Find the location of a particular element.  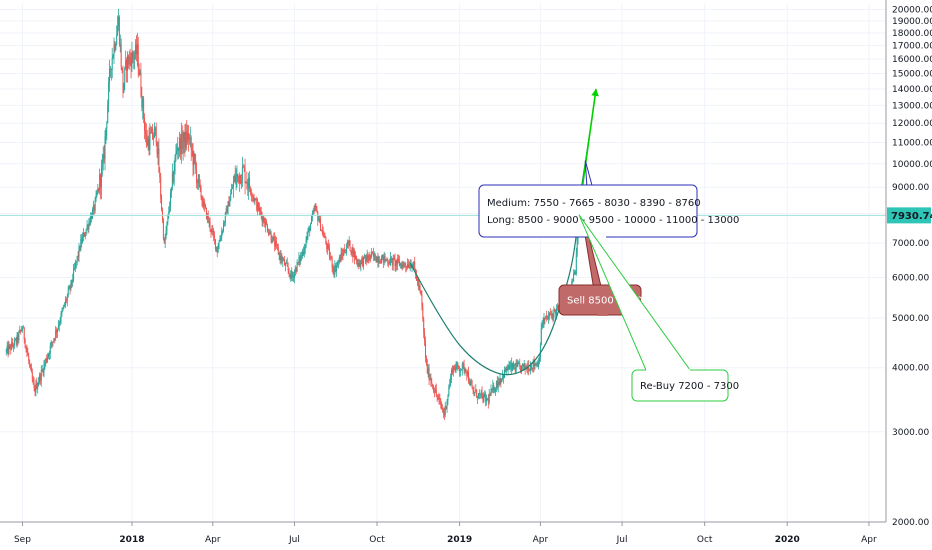

current-price-label: 7930.74 is located at coordinates (911, 216).